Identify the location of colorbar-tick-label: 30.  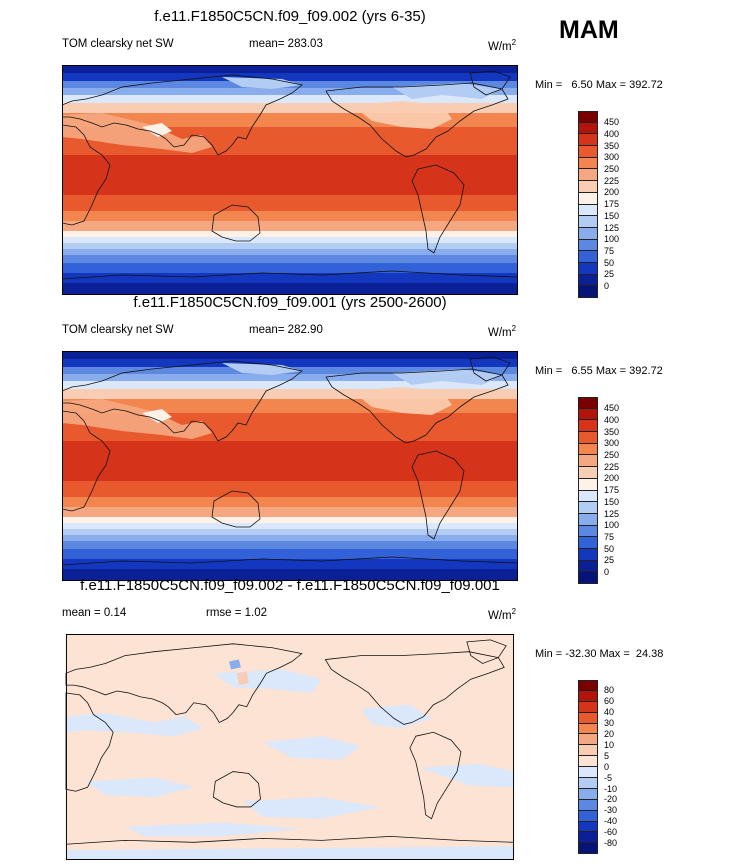
(609, 723).